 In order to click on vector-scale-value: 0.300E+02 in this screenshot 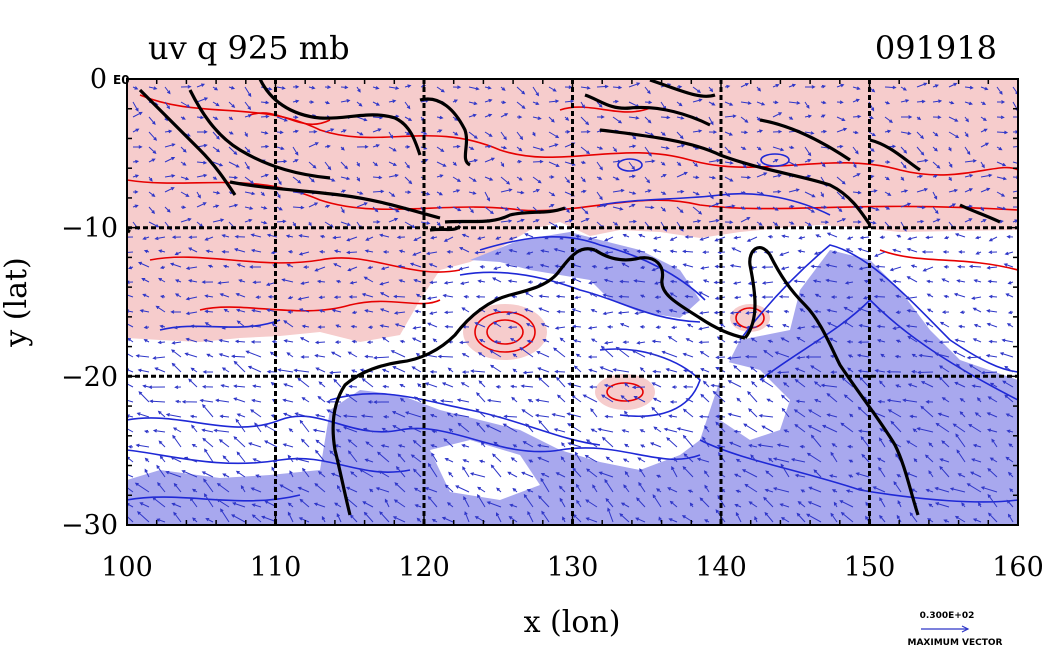, I will do `click(947, 616)`.